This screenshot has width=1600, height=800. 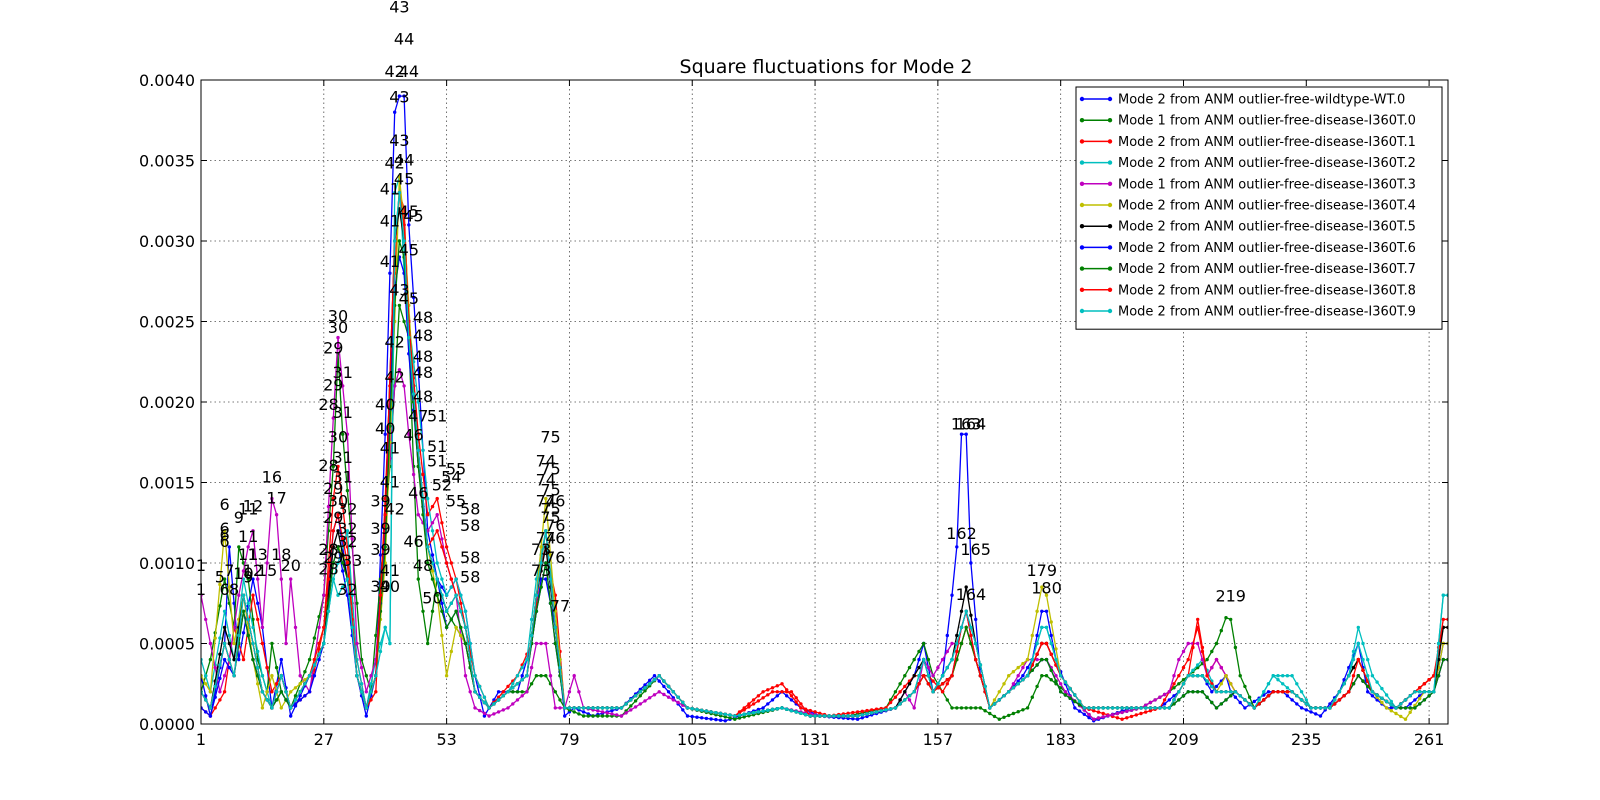 I want to click on residue-annotation: 58, so click(x=470, y=525).